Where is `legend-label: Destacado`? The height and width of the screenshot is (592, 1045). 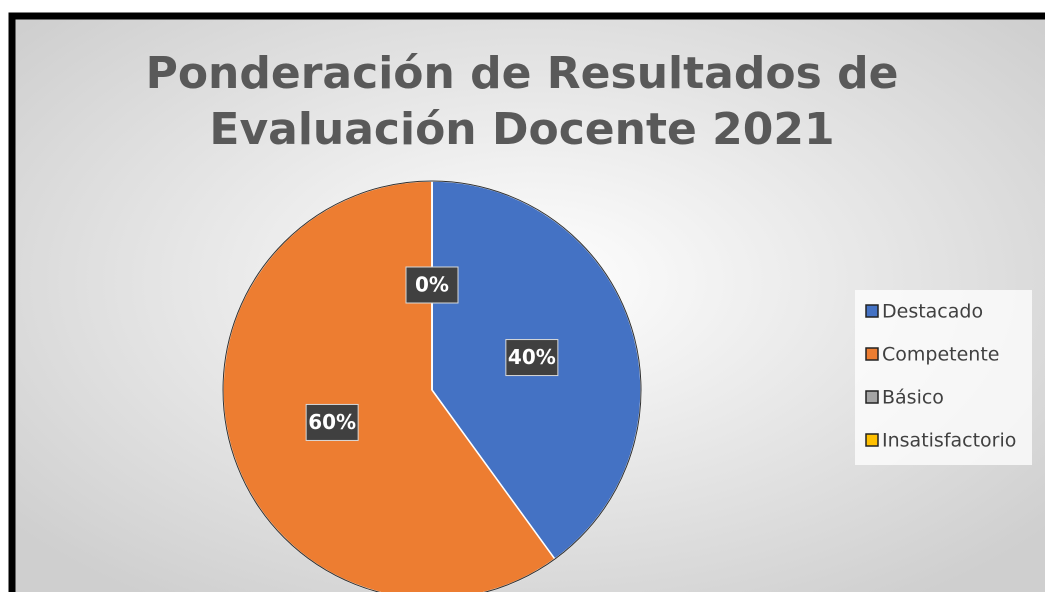
legend-label: Destacado is located at coordinates (932, 312).